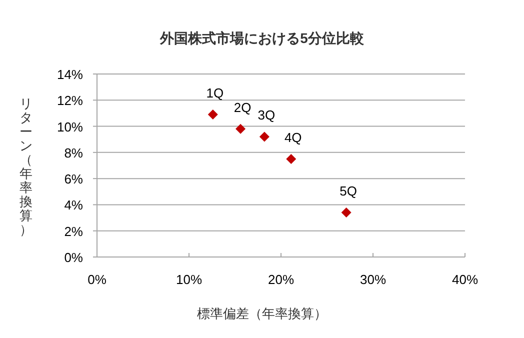 The image size is (524, 338). I want to click on x-tick-label: 20%, so click(281, 279).